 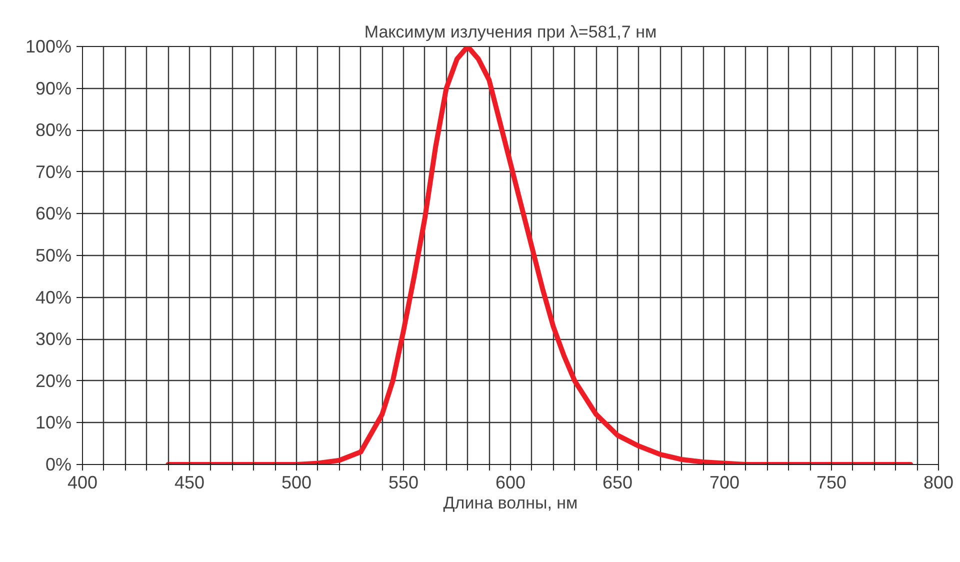 What do you see at coordinates (189, 482) in the screenshot?
I see `x-tick-label: 450` at bounding box center [189, 482].